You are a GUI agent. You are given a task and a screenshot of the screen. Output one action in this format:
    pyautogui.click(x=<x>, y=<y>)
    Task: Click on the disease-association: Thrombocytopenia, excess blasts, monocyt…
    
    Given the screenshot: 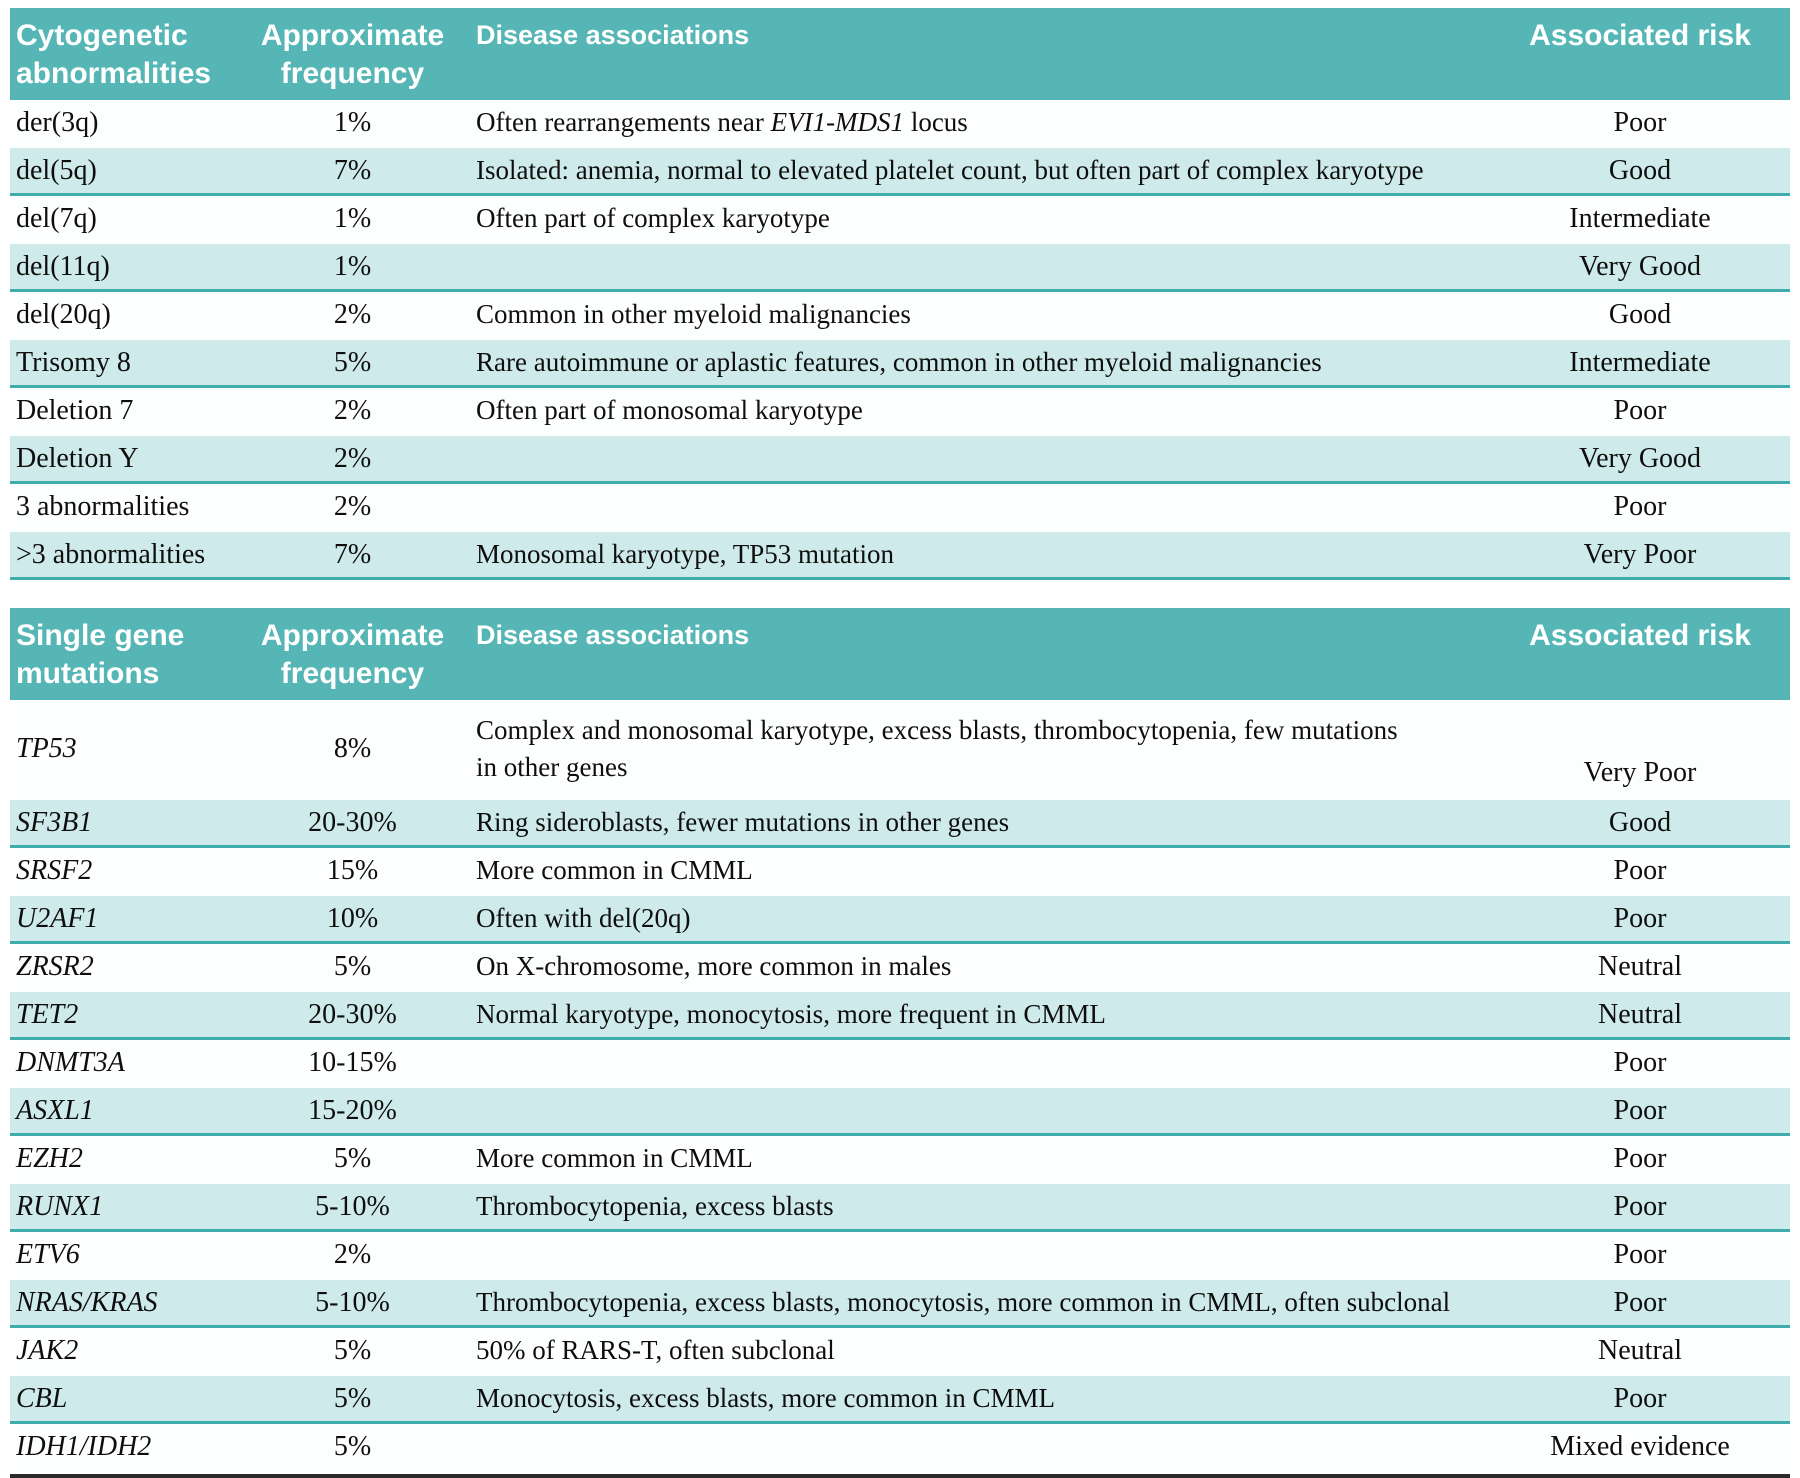 What is the action you would take?
    pyautogui.click(x=963, y=1302)
    